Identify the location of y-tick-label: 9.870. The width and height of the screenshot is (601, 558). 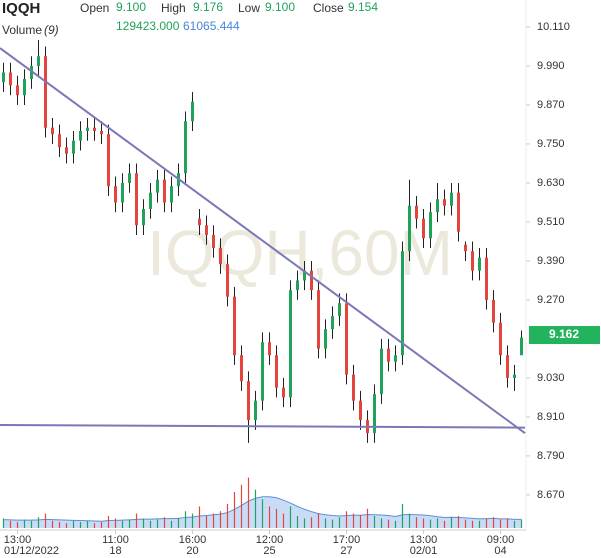
(551, 105).